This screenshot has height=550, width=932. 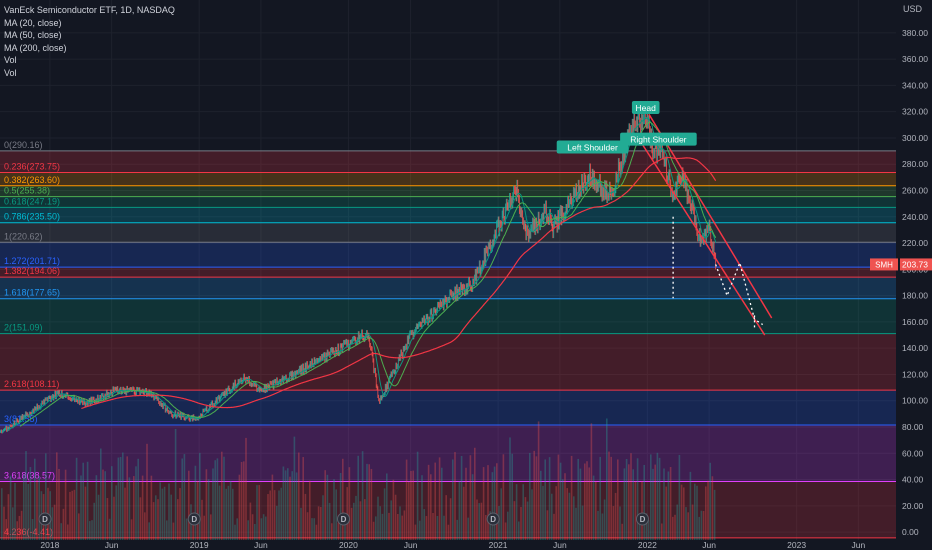 What do you see at coordinates (658, 139) in the screenshot?
I see `pattern-label-box` at bounding box center [658, 139].